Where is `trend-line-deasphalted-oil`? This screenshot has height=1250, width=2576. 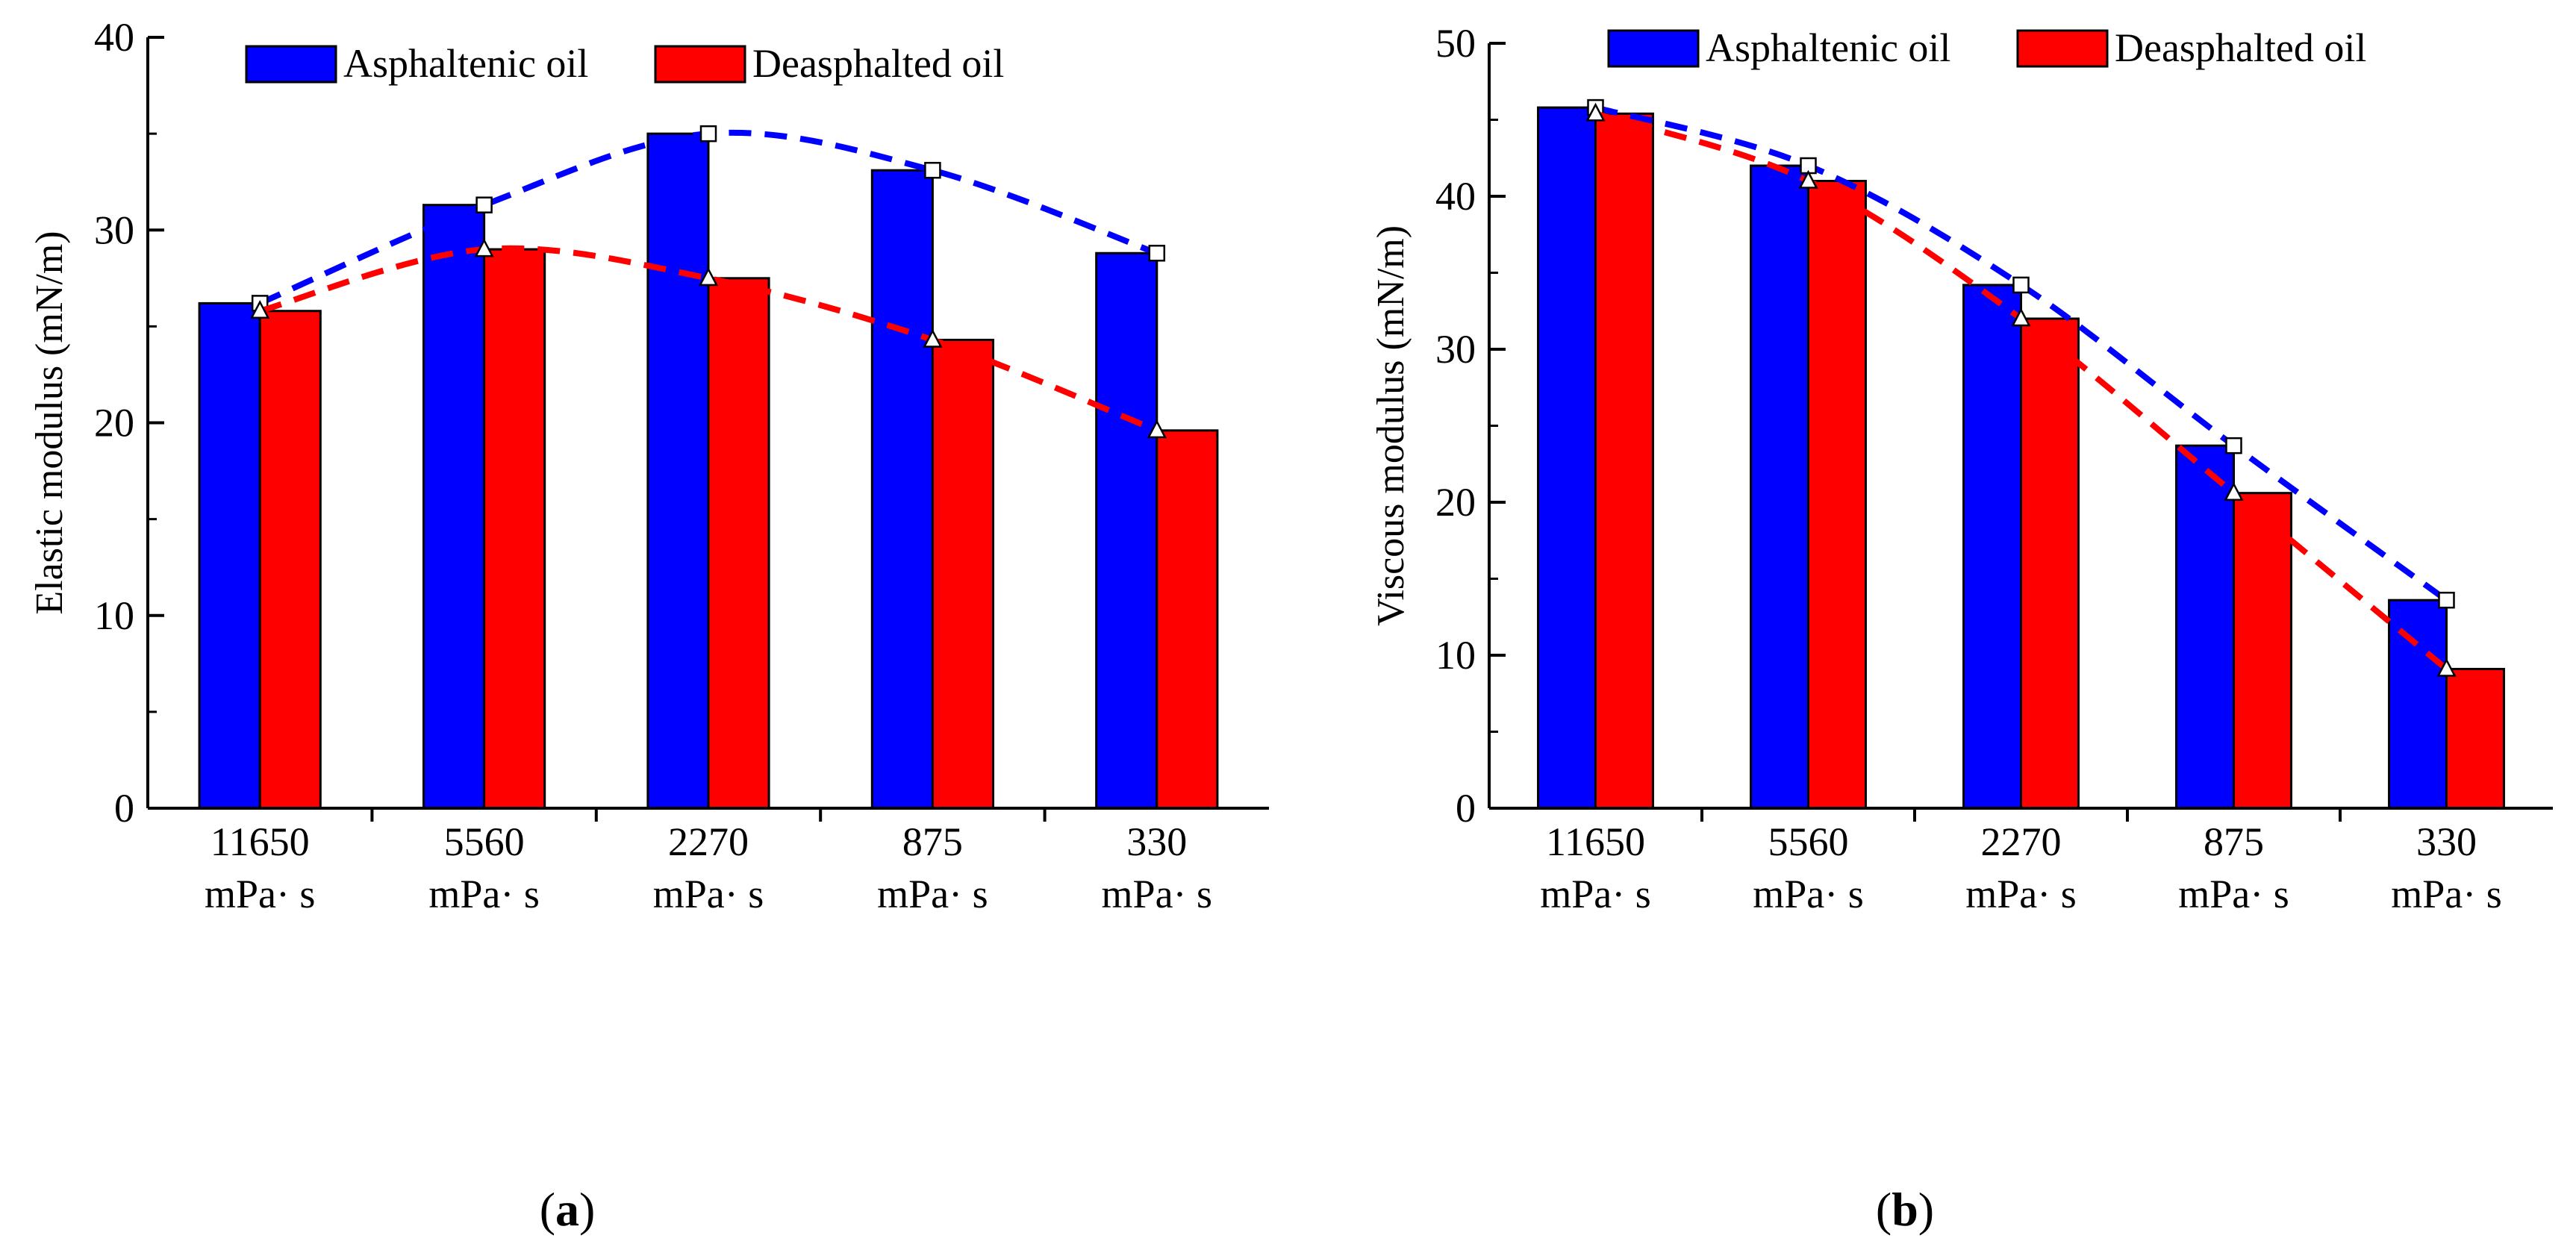
trend-line-deasphalted-oil is located at coordinates (708, 339).